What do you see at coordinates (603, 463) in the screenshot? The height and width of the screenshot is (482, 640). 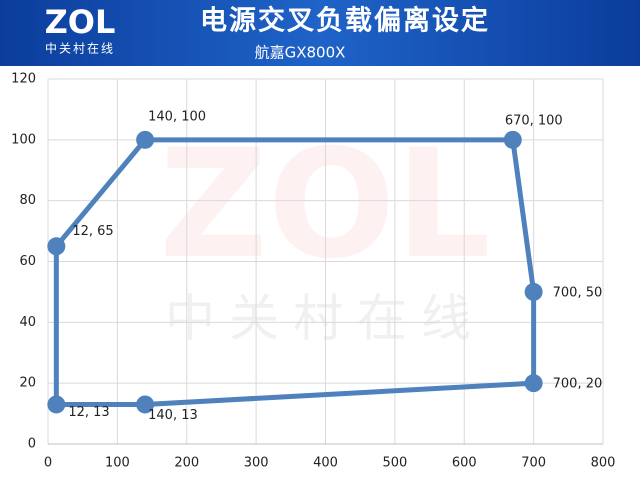 I see `x-tick-label: 800` at bounding box center [603, 463].